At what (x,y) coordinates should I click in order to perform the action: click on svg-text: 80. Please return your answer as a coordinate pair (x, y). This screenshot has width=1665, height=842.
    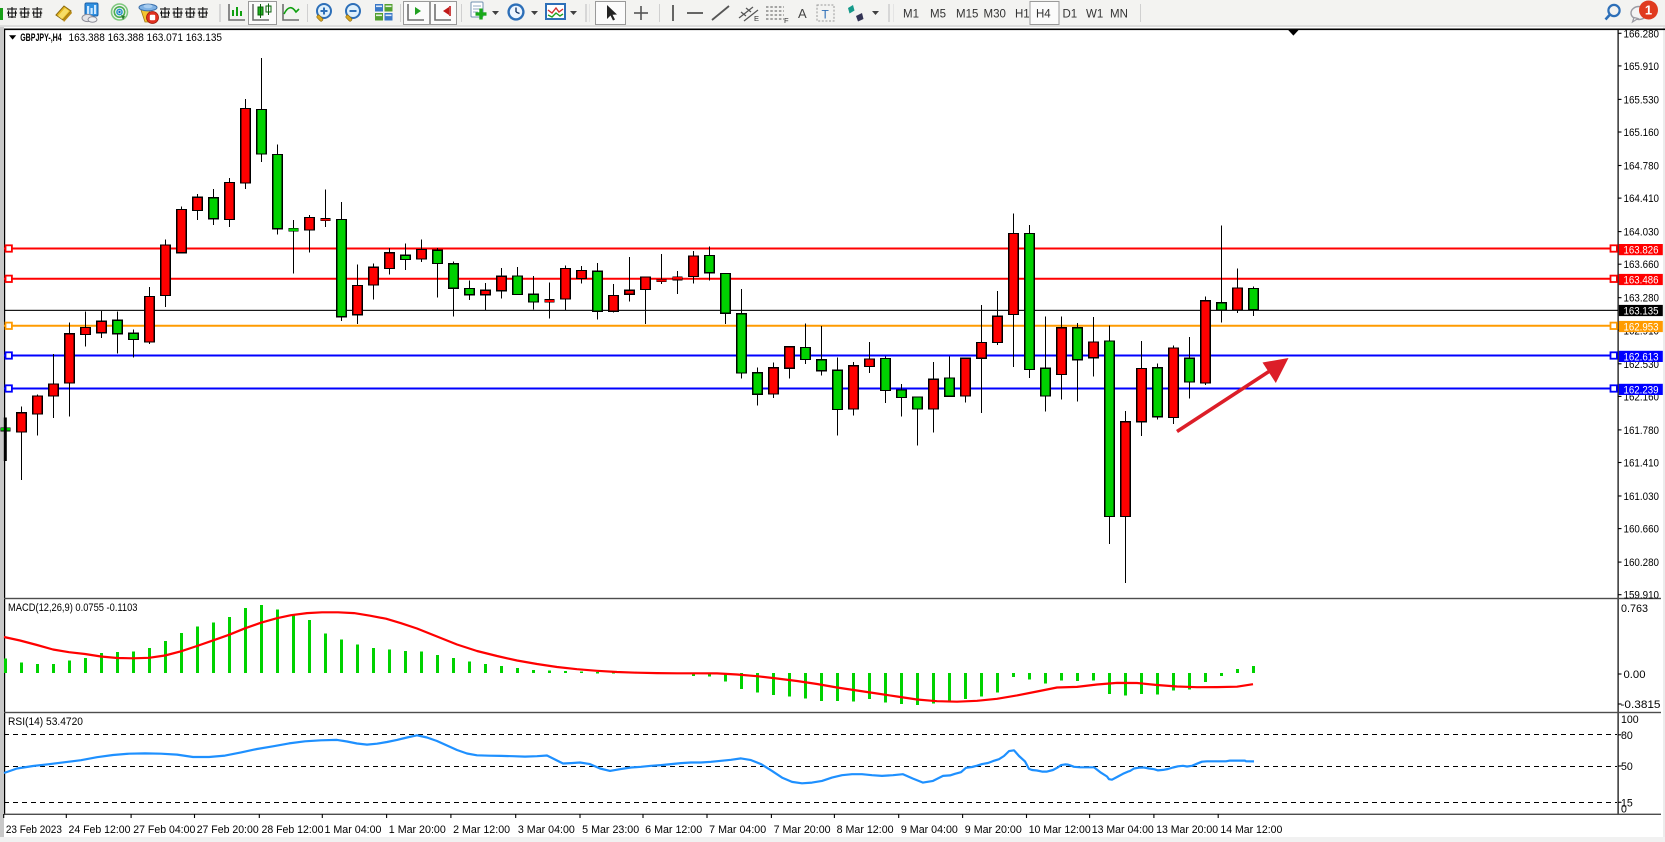
    Looking at the image, I should click on (1627, 736).